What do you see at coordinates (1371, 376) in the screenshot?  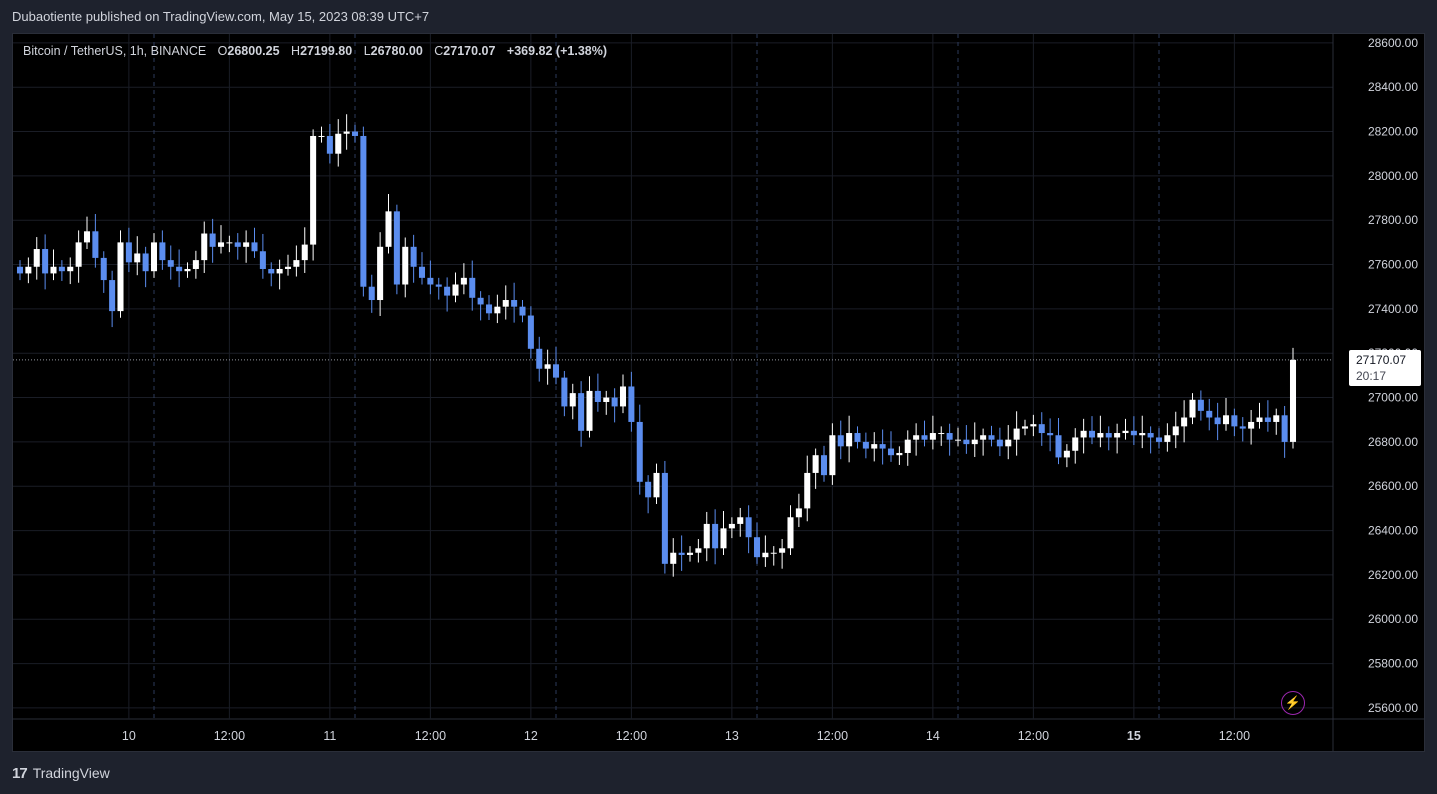 I see `bar-countdown: 20:17` at bounding box center [1371, 376].